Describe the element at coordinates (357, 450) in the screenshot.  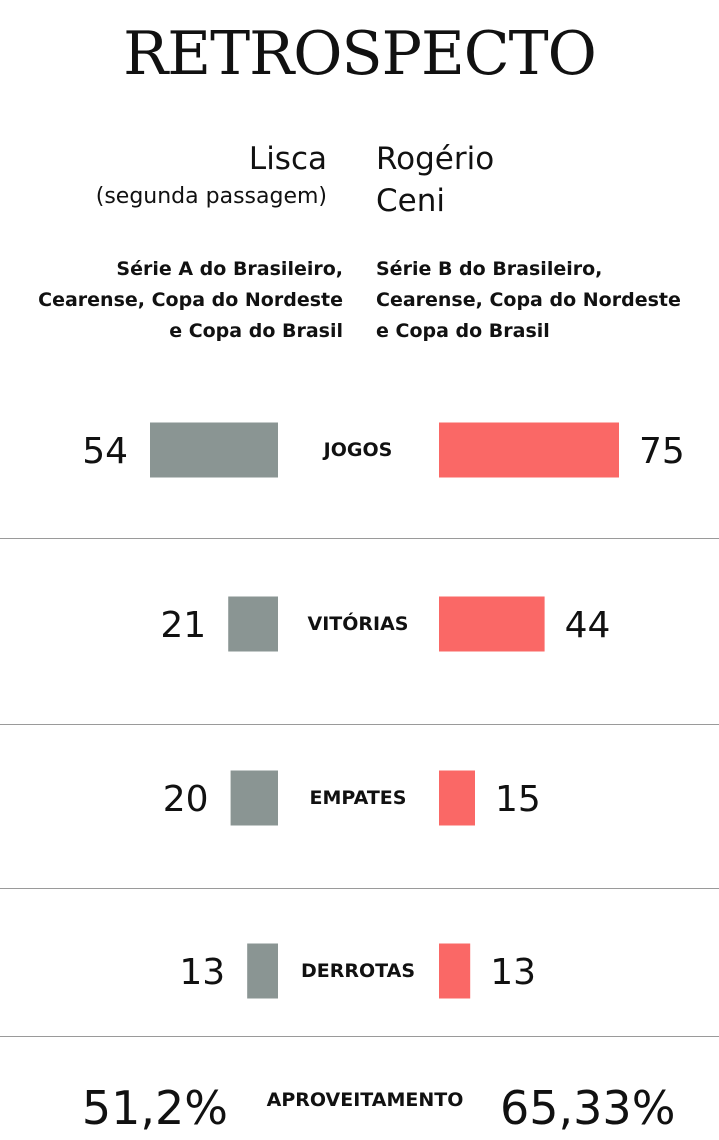
I see `category-label: JOGOS` at that location.